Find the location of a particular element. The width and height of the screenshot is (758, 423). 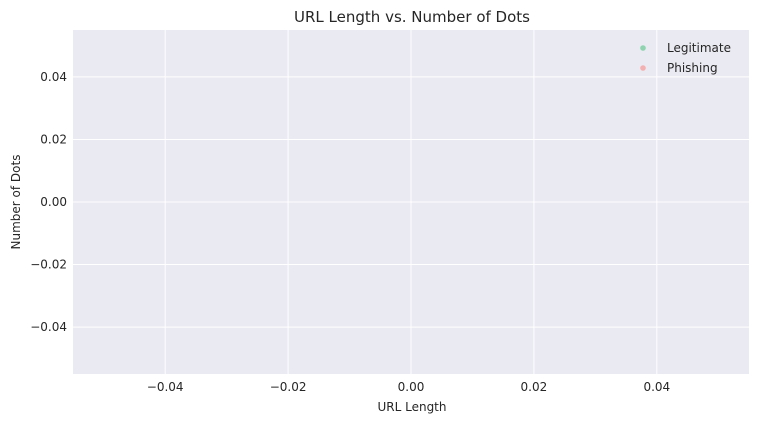

x-tick-label: −0.02 is located at coordinates (288, 387).